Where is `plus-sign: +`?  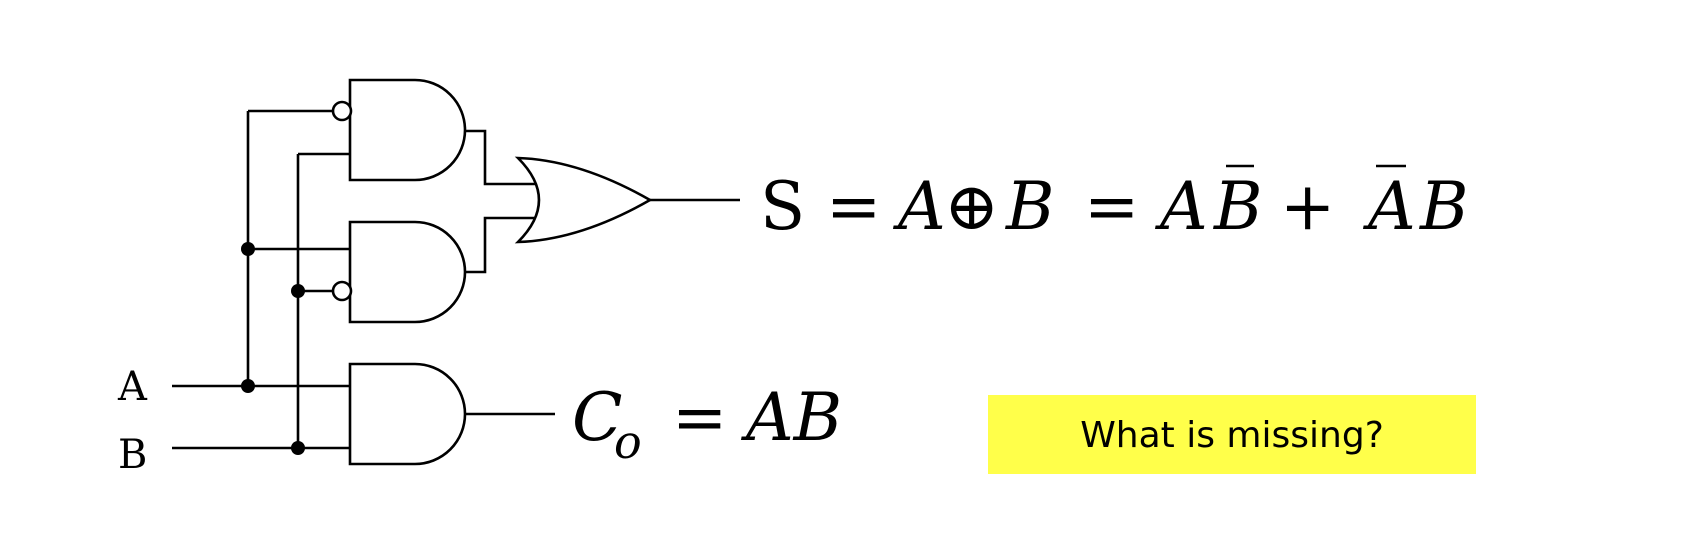
plus-sign: + is located at coordinates (1307, 206).